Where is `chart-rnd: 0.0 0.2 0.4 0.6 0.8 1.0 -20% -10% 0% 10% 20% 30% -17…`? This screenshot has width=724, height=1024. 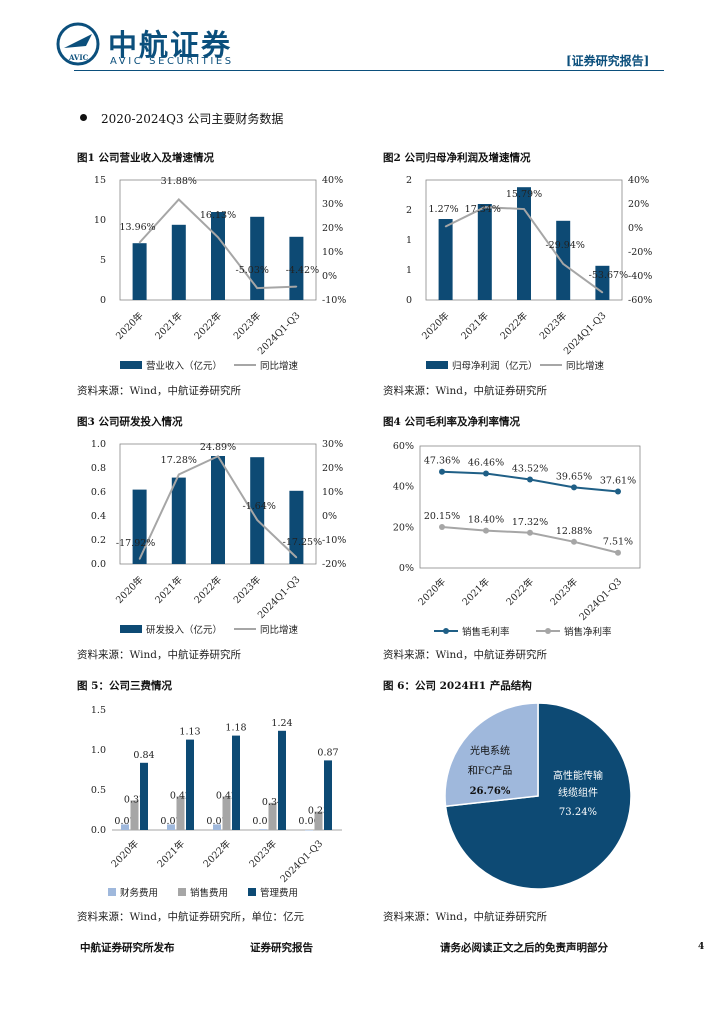
chart-rnd: 0.0 0.2 0.4 0.6 0.8 1.0 -20% -10% 0% 10% 20% 30% -17… is located at coordinates (218, 537).